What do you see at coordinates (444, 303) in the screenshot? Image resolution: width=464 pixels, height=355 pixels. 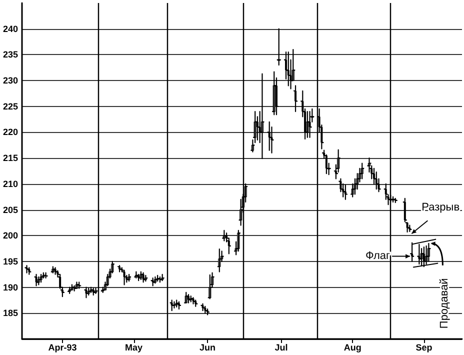 I see `annotation: Продавай` at bounding box center [444, 303].